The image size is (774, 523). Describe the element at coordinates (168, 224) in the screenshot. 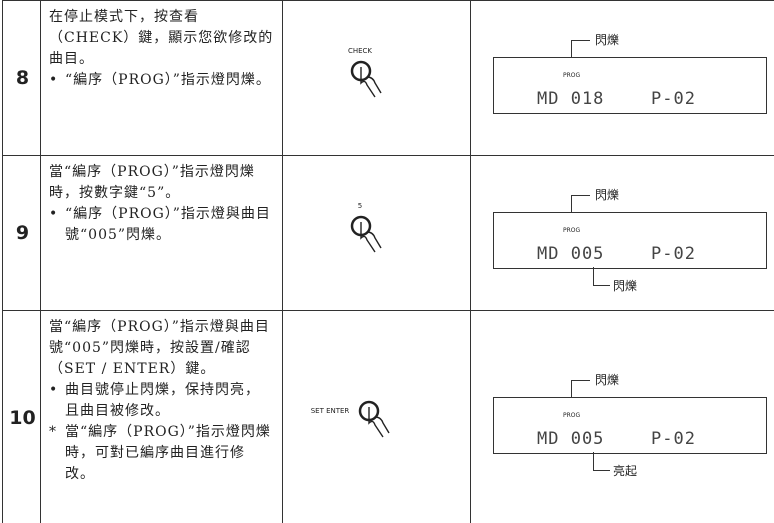

I see `note-text: “編序（PROG）”指示燈與曲目號“005”閃爍。` at that location.